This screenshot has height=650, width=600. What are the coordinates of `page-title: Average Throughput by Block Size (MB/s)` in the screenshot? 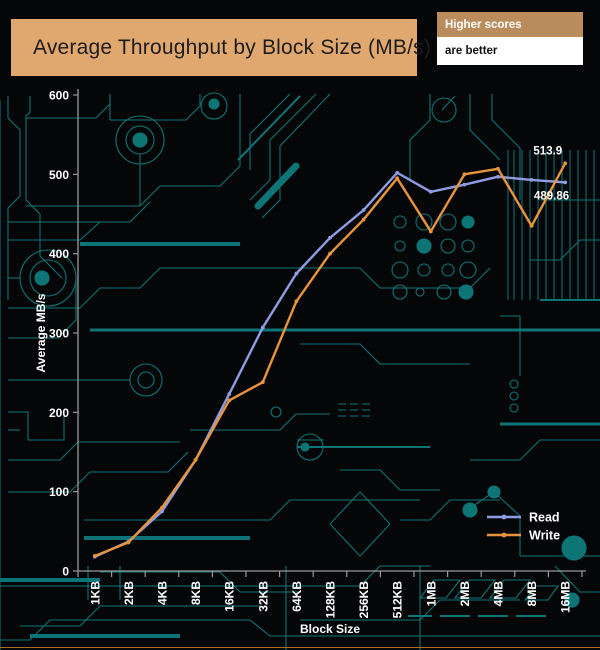 It's located at (232, 47).